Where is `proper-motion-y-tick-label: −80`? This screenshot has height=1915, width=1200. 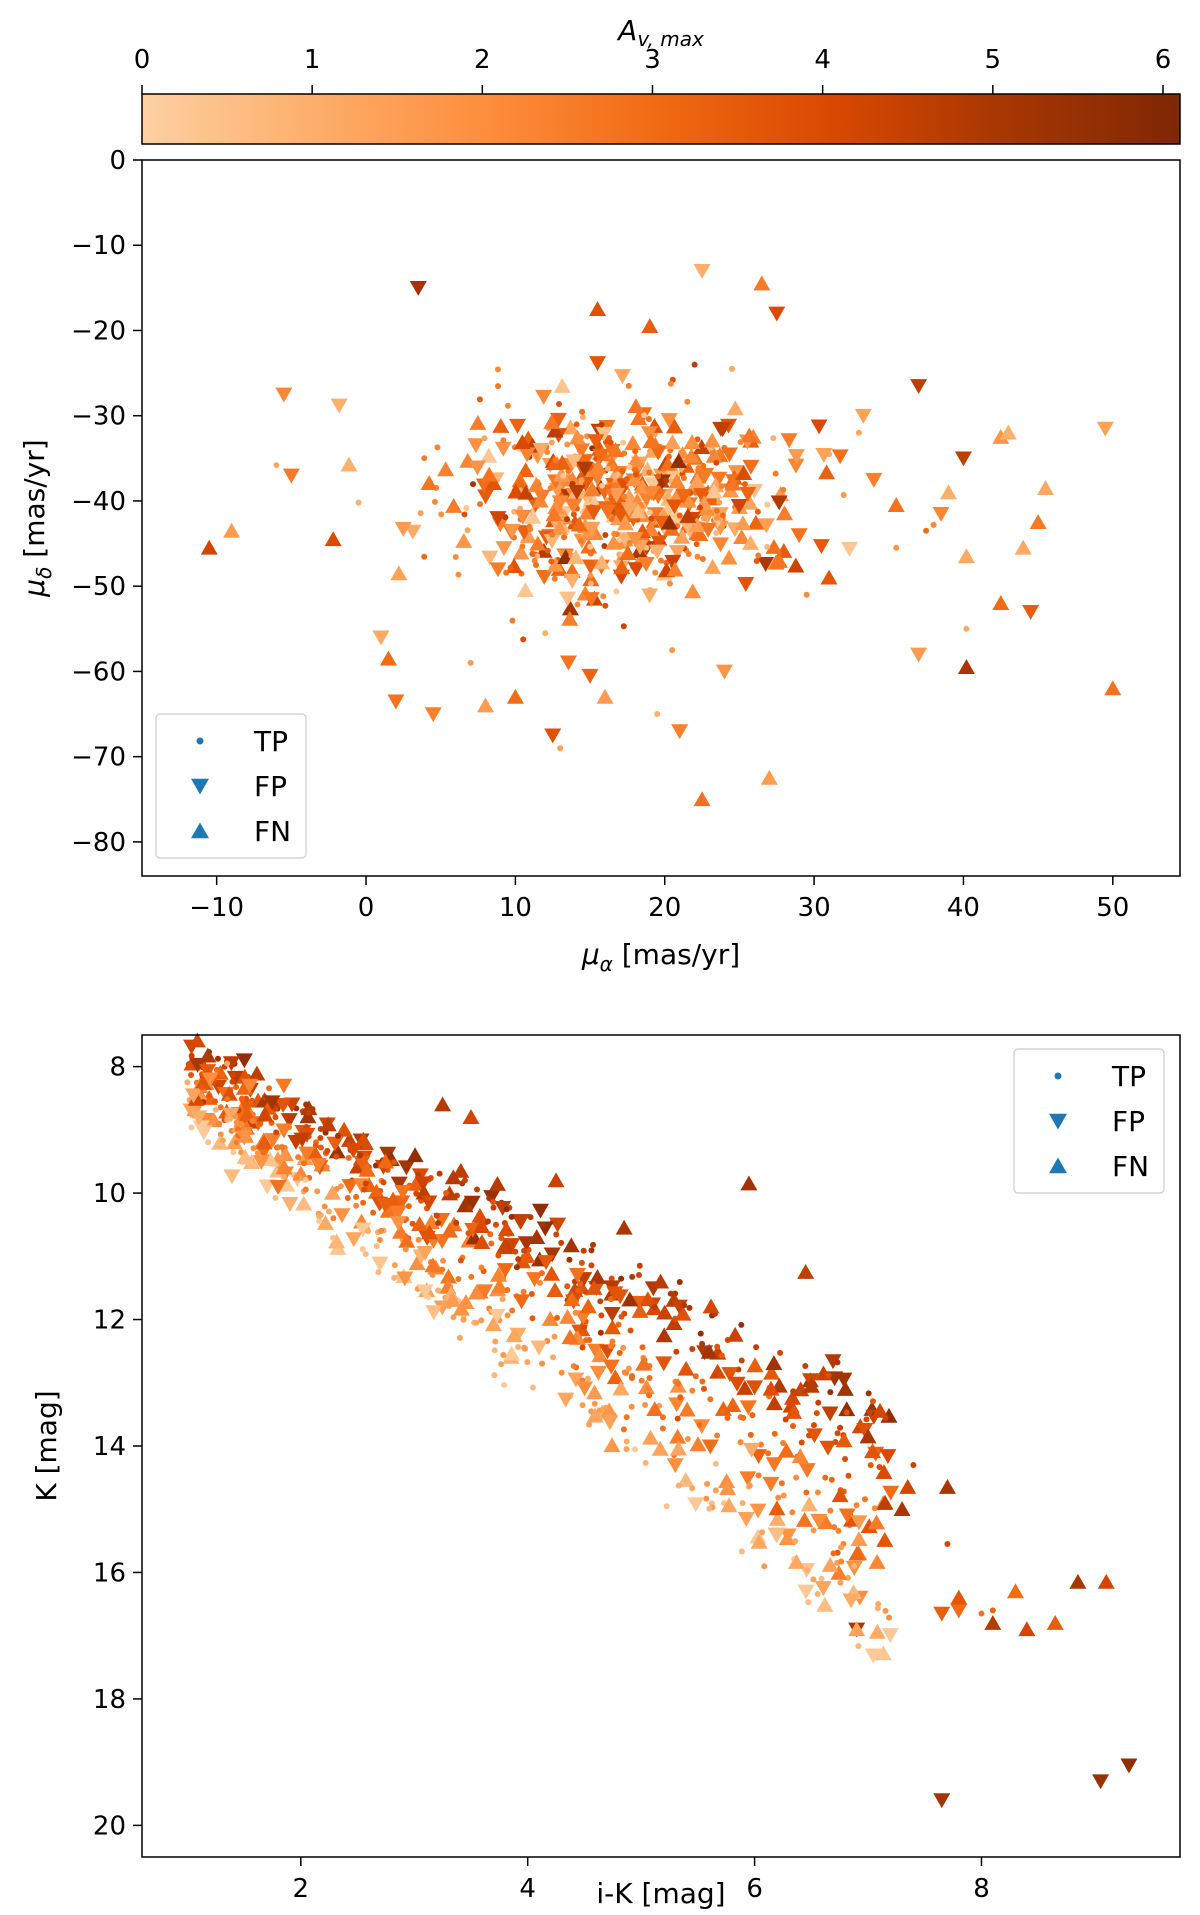 proper-motion-y-tick-label: −80 is located at coordinates (98, 843).